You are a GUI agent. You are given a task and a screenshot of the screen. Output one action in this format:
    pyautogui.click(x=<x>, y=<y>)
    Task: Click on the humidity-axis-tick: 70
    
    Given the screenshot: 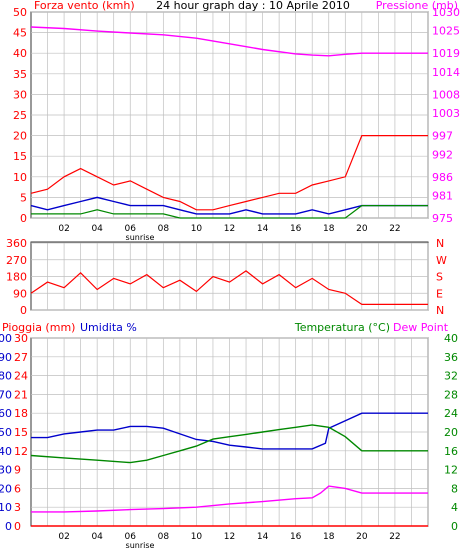 What is the action you would take?
    pyautogui.click(x=6, y=394)
    